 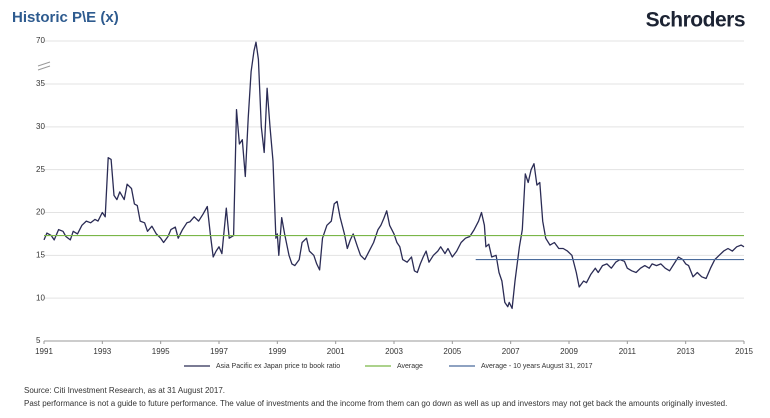 What do you see at coordinates (695, 20) in the screenshot?
I see `brand-logo: Schroders` at bounding box center [695, 20].